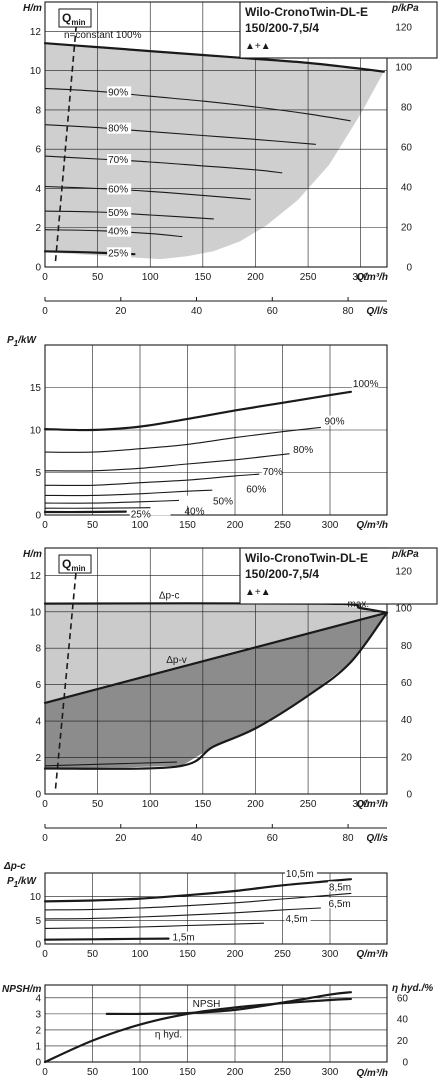 The image size is (439, 1080). What do you see at coordinates (38, 1014) in the screenshot?
I see `y-tick-label: 3` at bounding box center [38, 1014].